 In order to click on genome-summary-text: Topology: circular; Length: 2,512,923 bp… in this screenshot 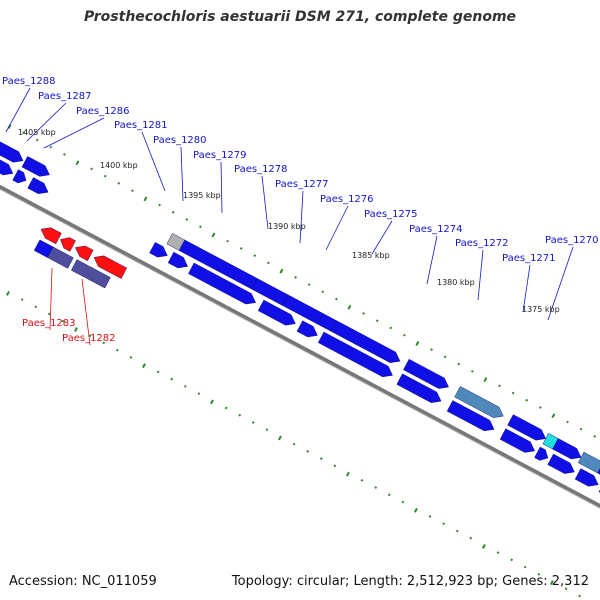, I will do `click(410, 581)`.